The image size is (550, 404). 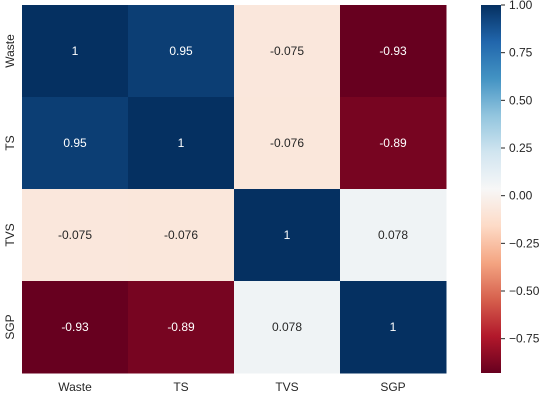 What do you see at coordinates (10, 51) in the screenshot?
I see `y-tick-label: Waste` at bounding box center [10, 51].